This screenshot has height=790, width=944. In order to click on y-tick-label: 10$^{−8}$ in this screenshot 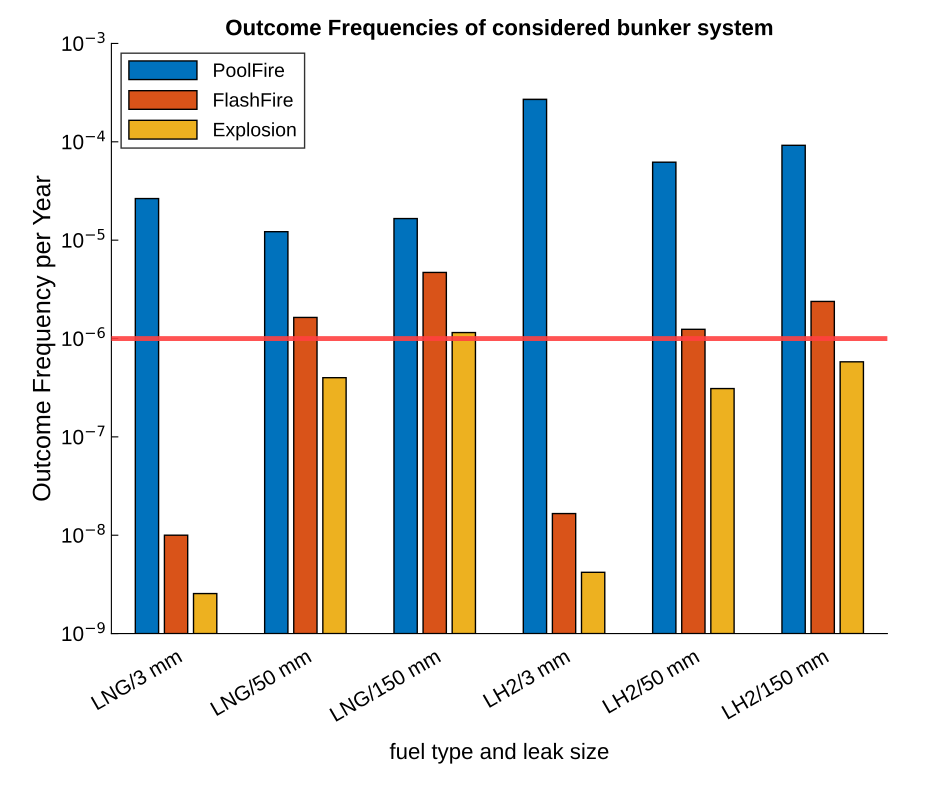, I will do `click(83, 533)`.